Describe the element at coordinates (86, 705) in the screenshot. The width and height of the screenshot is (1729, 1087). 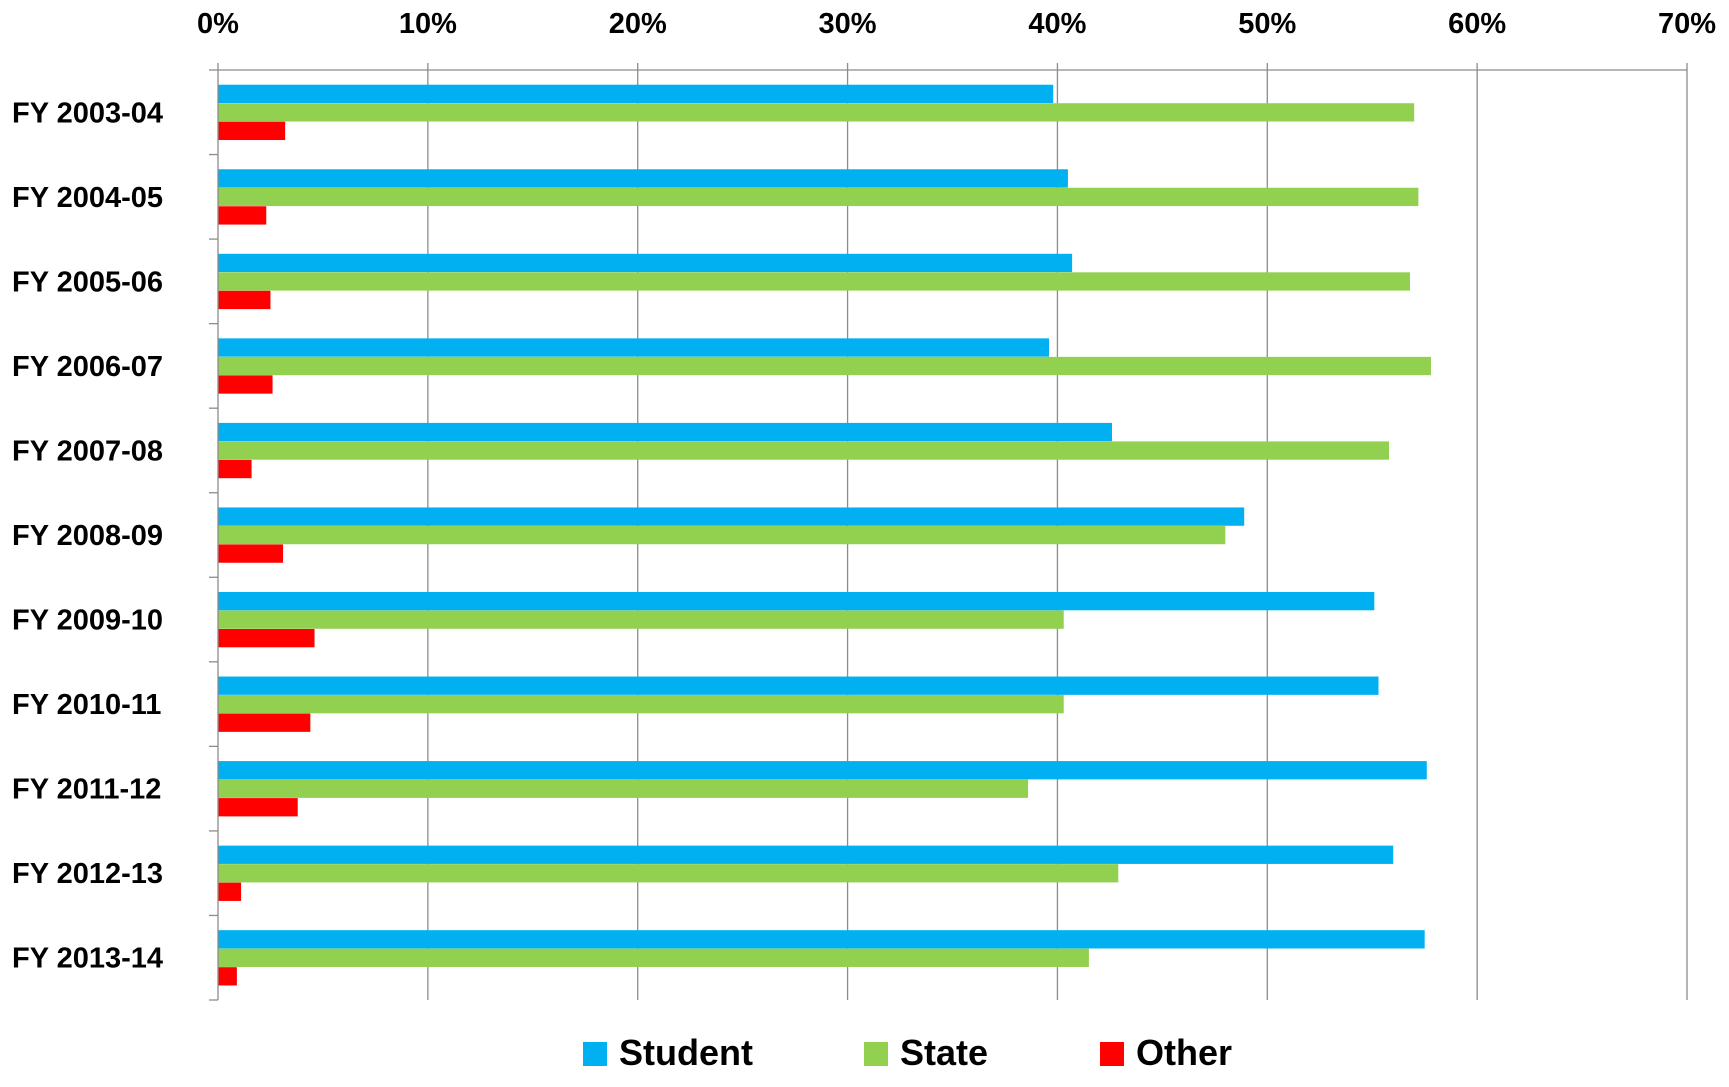
I see `category-label: FY 2010-11` at that location.